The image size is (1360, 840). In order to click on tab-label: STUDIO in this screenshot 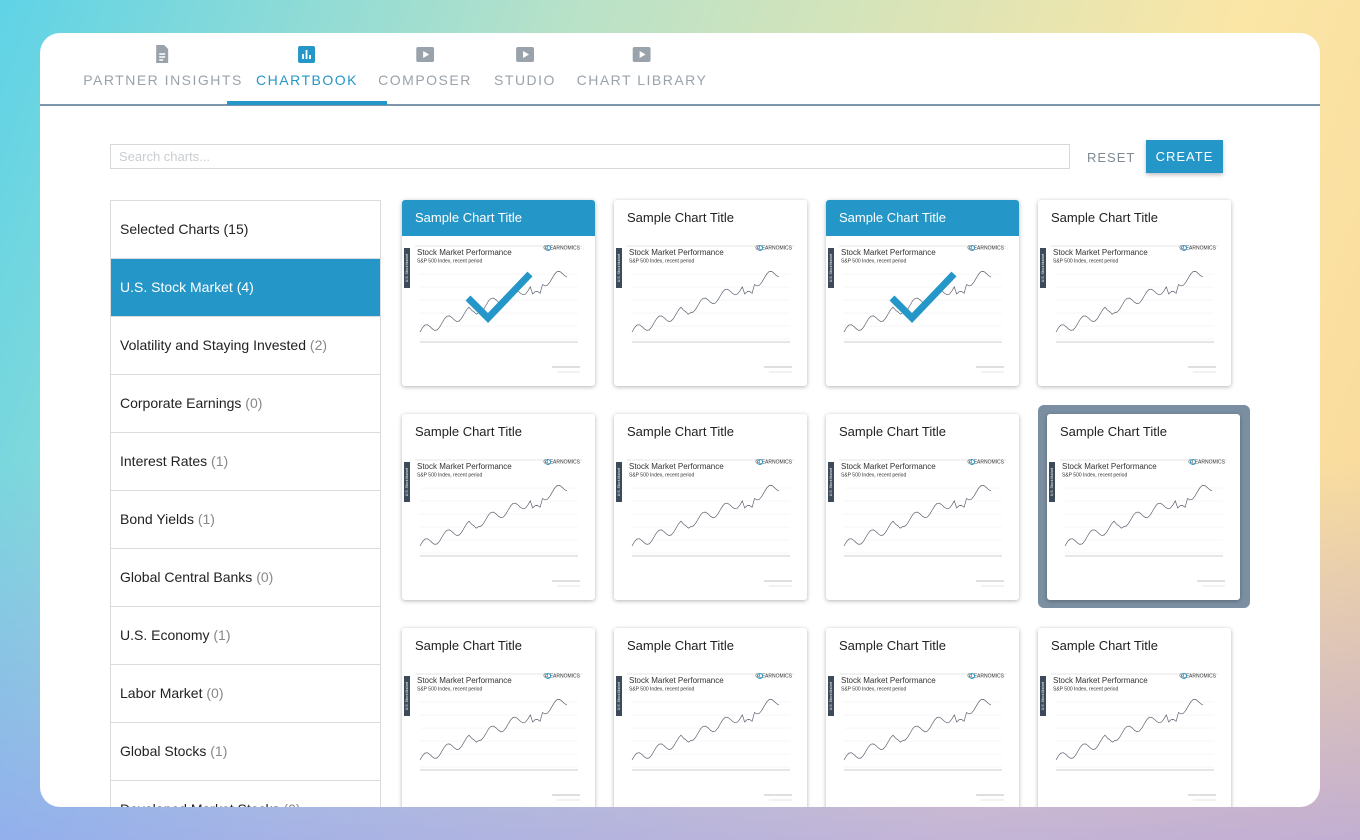, I will do `click(525, 80)`.